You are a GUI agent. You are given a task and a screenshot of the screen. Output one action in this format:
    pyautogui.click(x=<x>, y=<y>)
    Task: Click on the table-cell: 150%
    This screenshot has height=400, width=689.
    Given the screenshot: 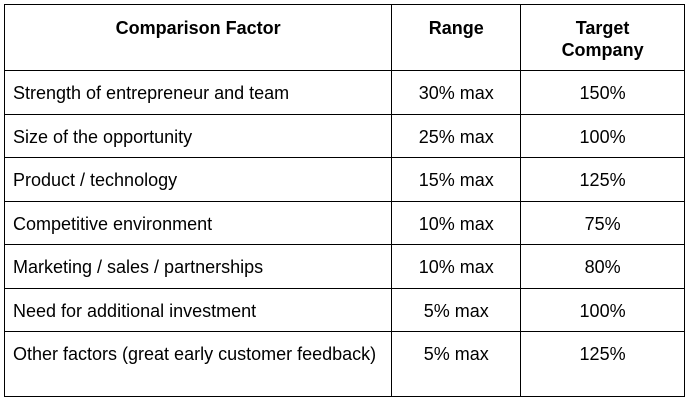 What is the action you would take?
    pyautogui.click(x=602, y=92)
    